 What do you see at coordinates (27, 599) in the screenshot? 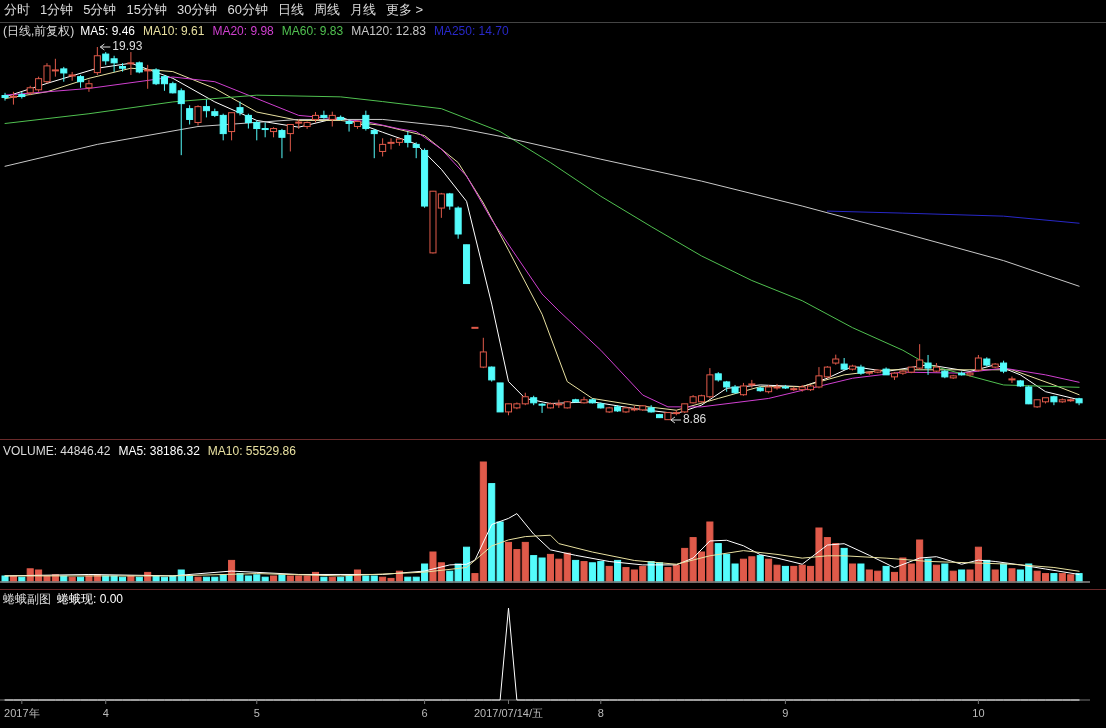
I see `chart-title: 蜷蛾副图` at bounding box center [27, 599].